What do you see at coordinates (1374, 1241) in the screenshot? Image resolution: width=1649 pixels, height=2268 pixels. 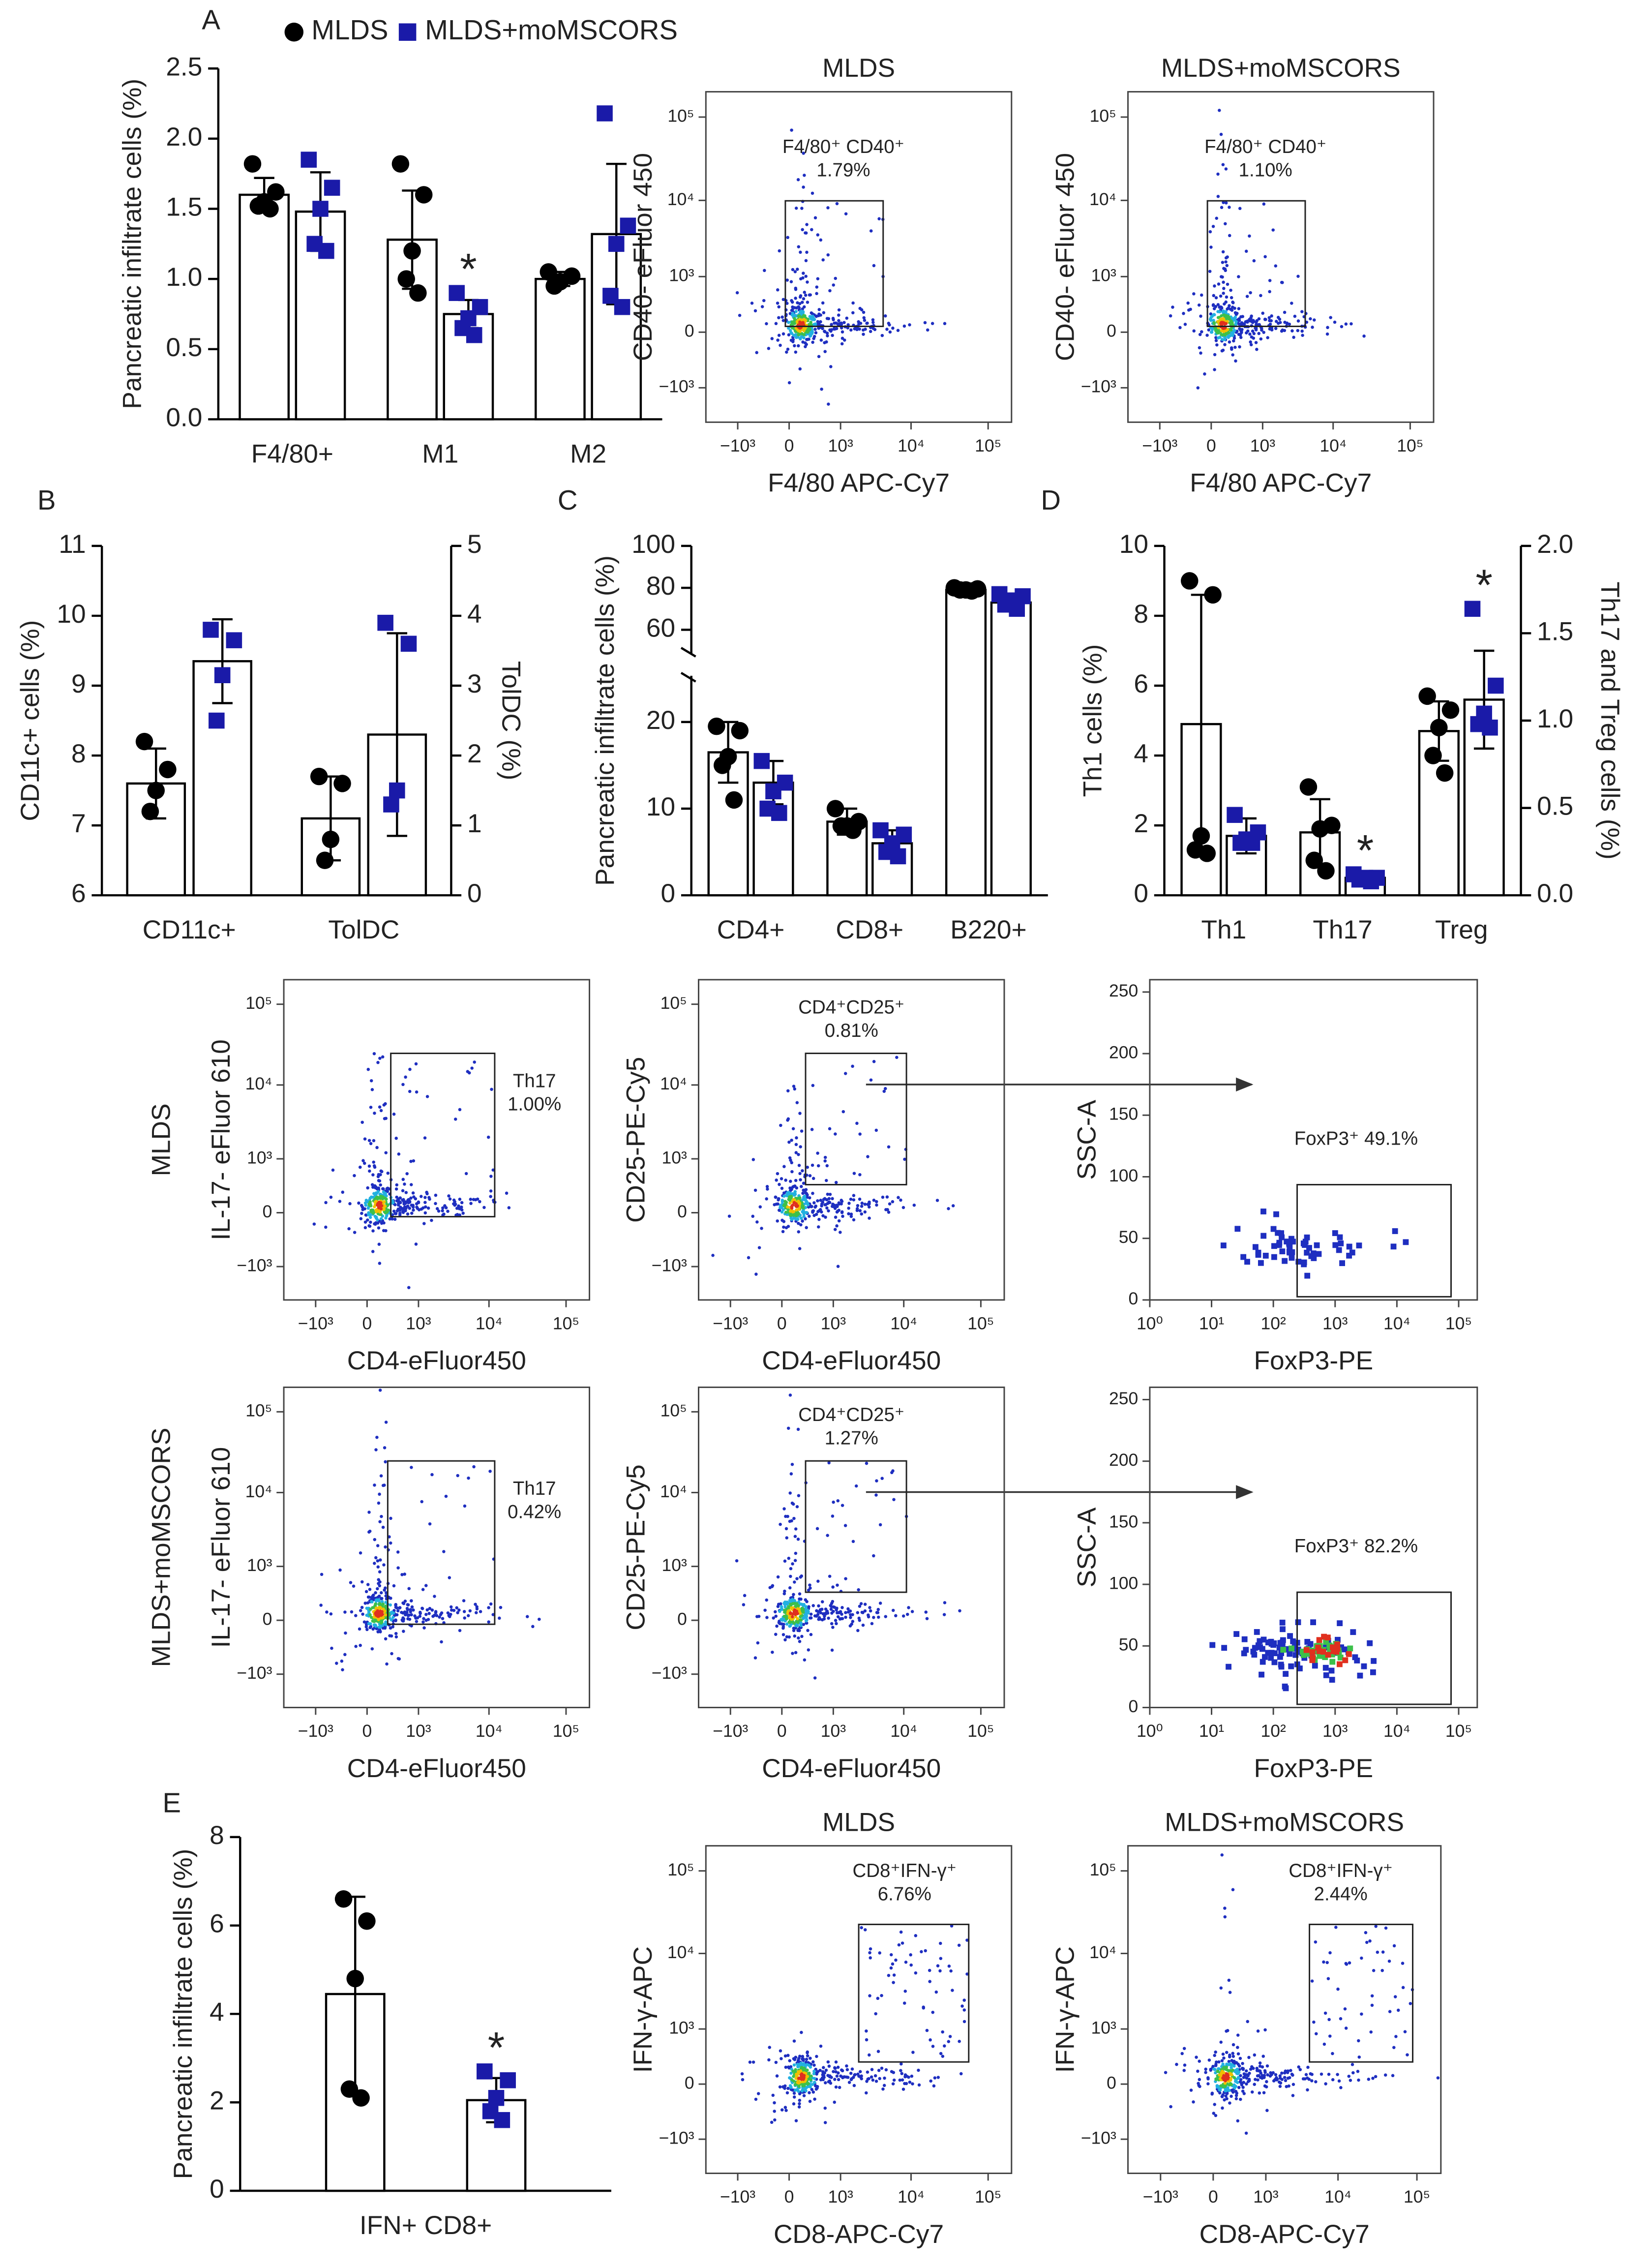 I see `gate` at bounding box center [1374, 1241].